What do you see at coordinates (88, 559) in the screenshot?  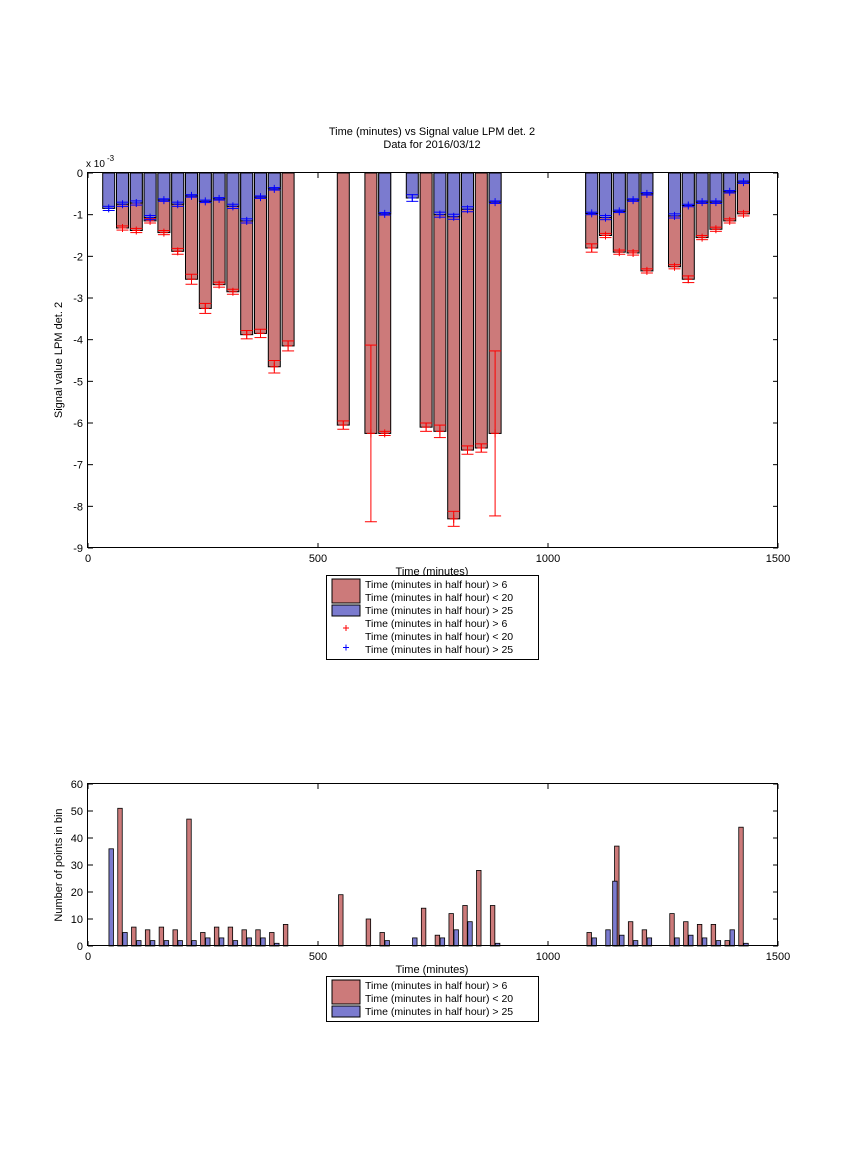 I see `x-tick-label: 0` at bounding box center [88, 559].